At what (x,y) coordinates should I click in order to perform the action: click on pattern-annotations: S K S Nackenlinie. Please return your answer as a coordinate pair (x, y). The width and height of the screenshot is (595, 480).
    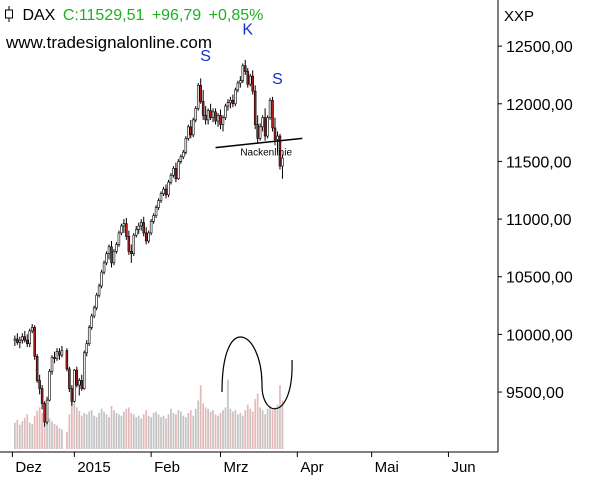
    Looking at the image, I should click on (246, 90).